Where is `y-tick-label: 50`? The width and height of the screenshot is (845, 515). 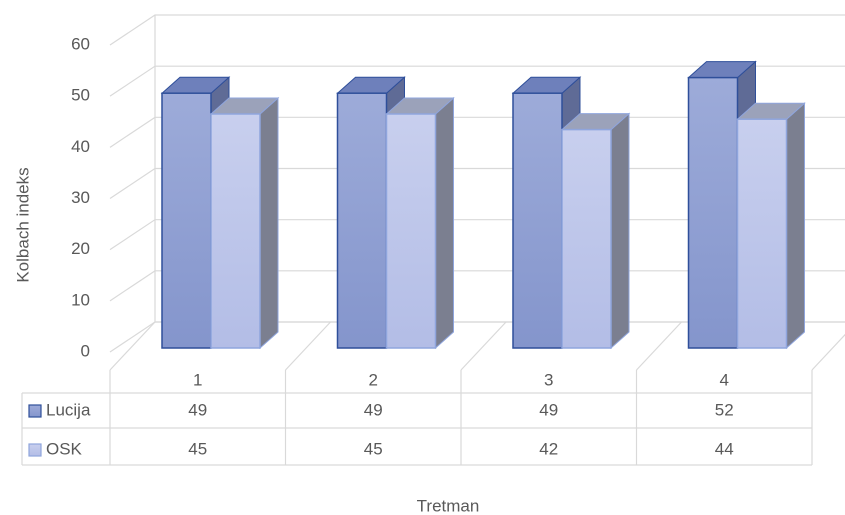
y-tick-label: 50 is located at coordinates (80, 95).